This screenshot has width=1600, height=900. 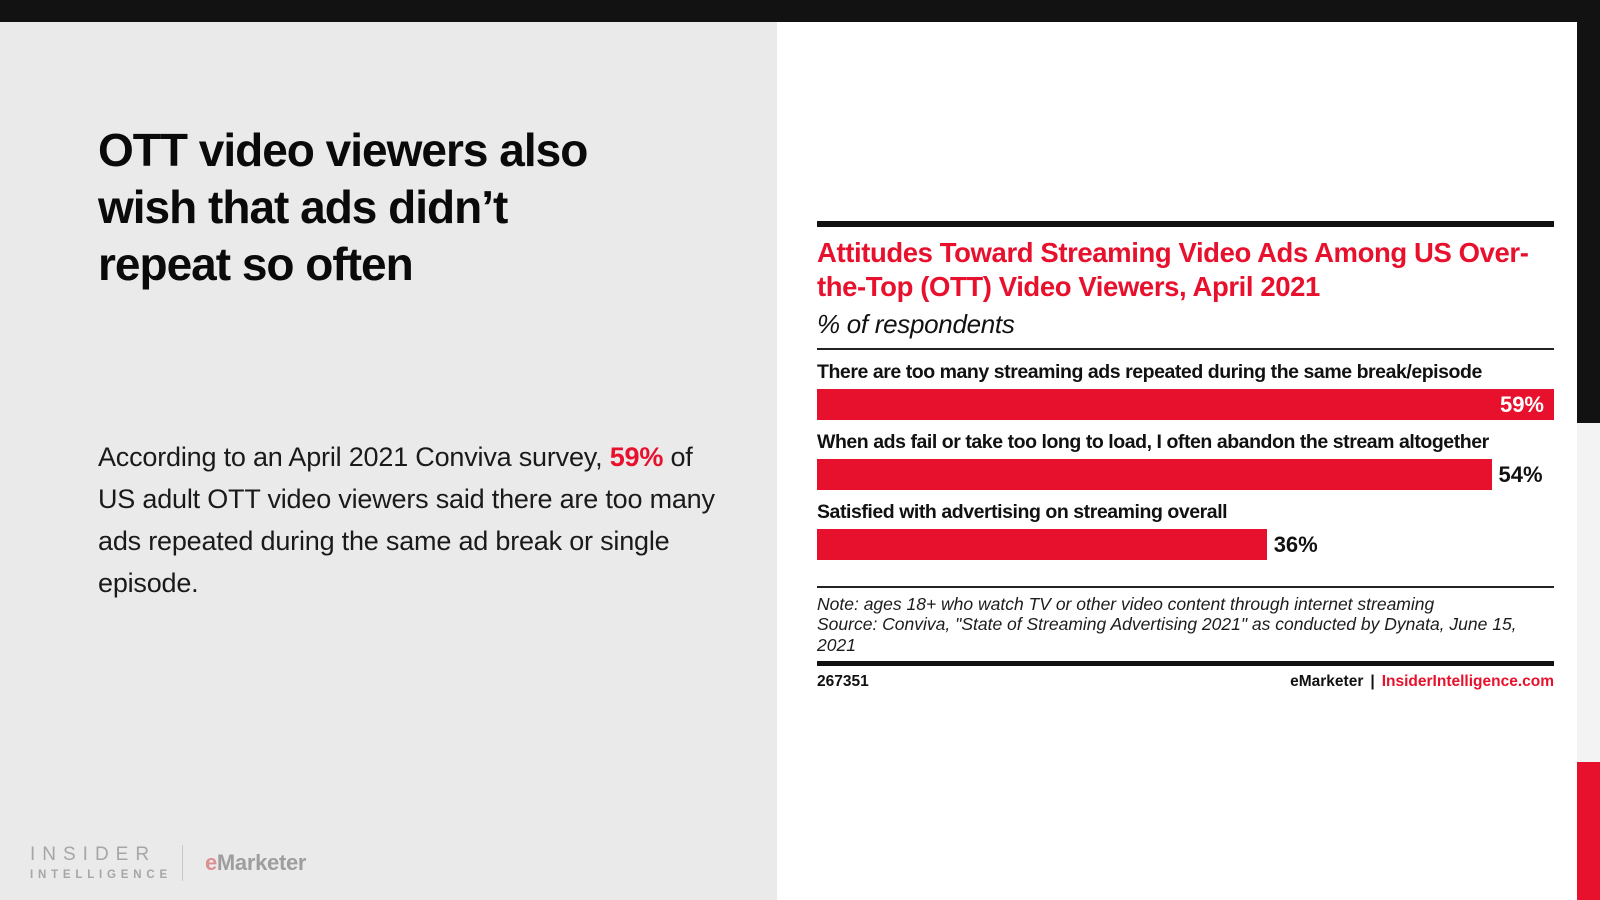 I want to click on bar-value-label: 59%, so click(x=1521, y=404).